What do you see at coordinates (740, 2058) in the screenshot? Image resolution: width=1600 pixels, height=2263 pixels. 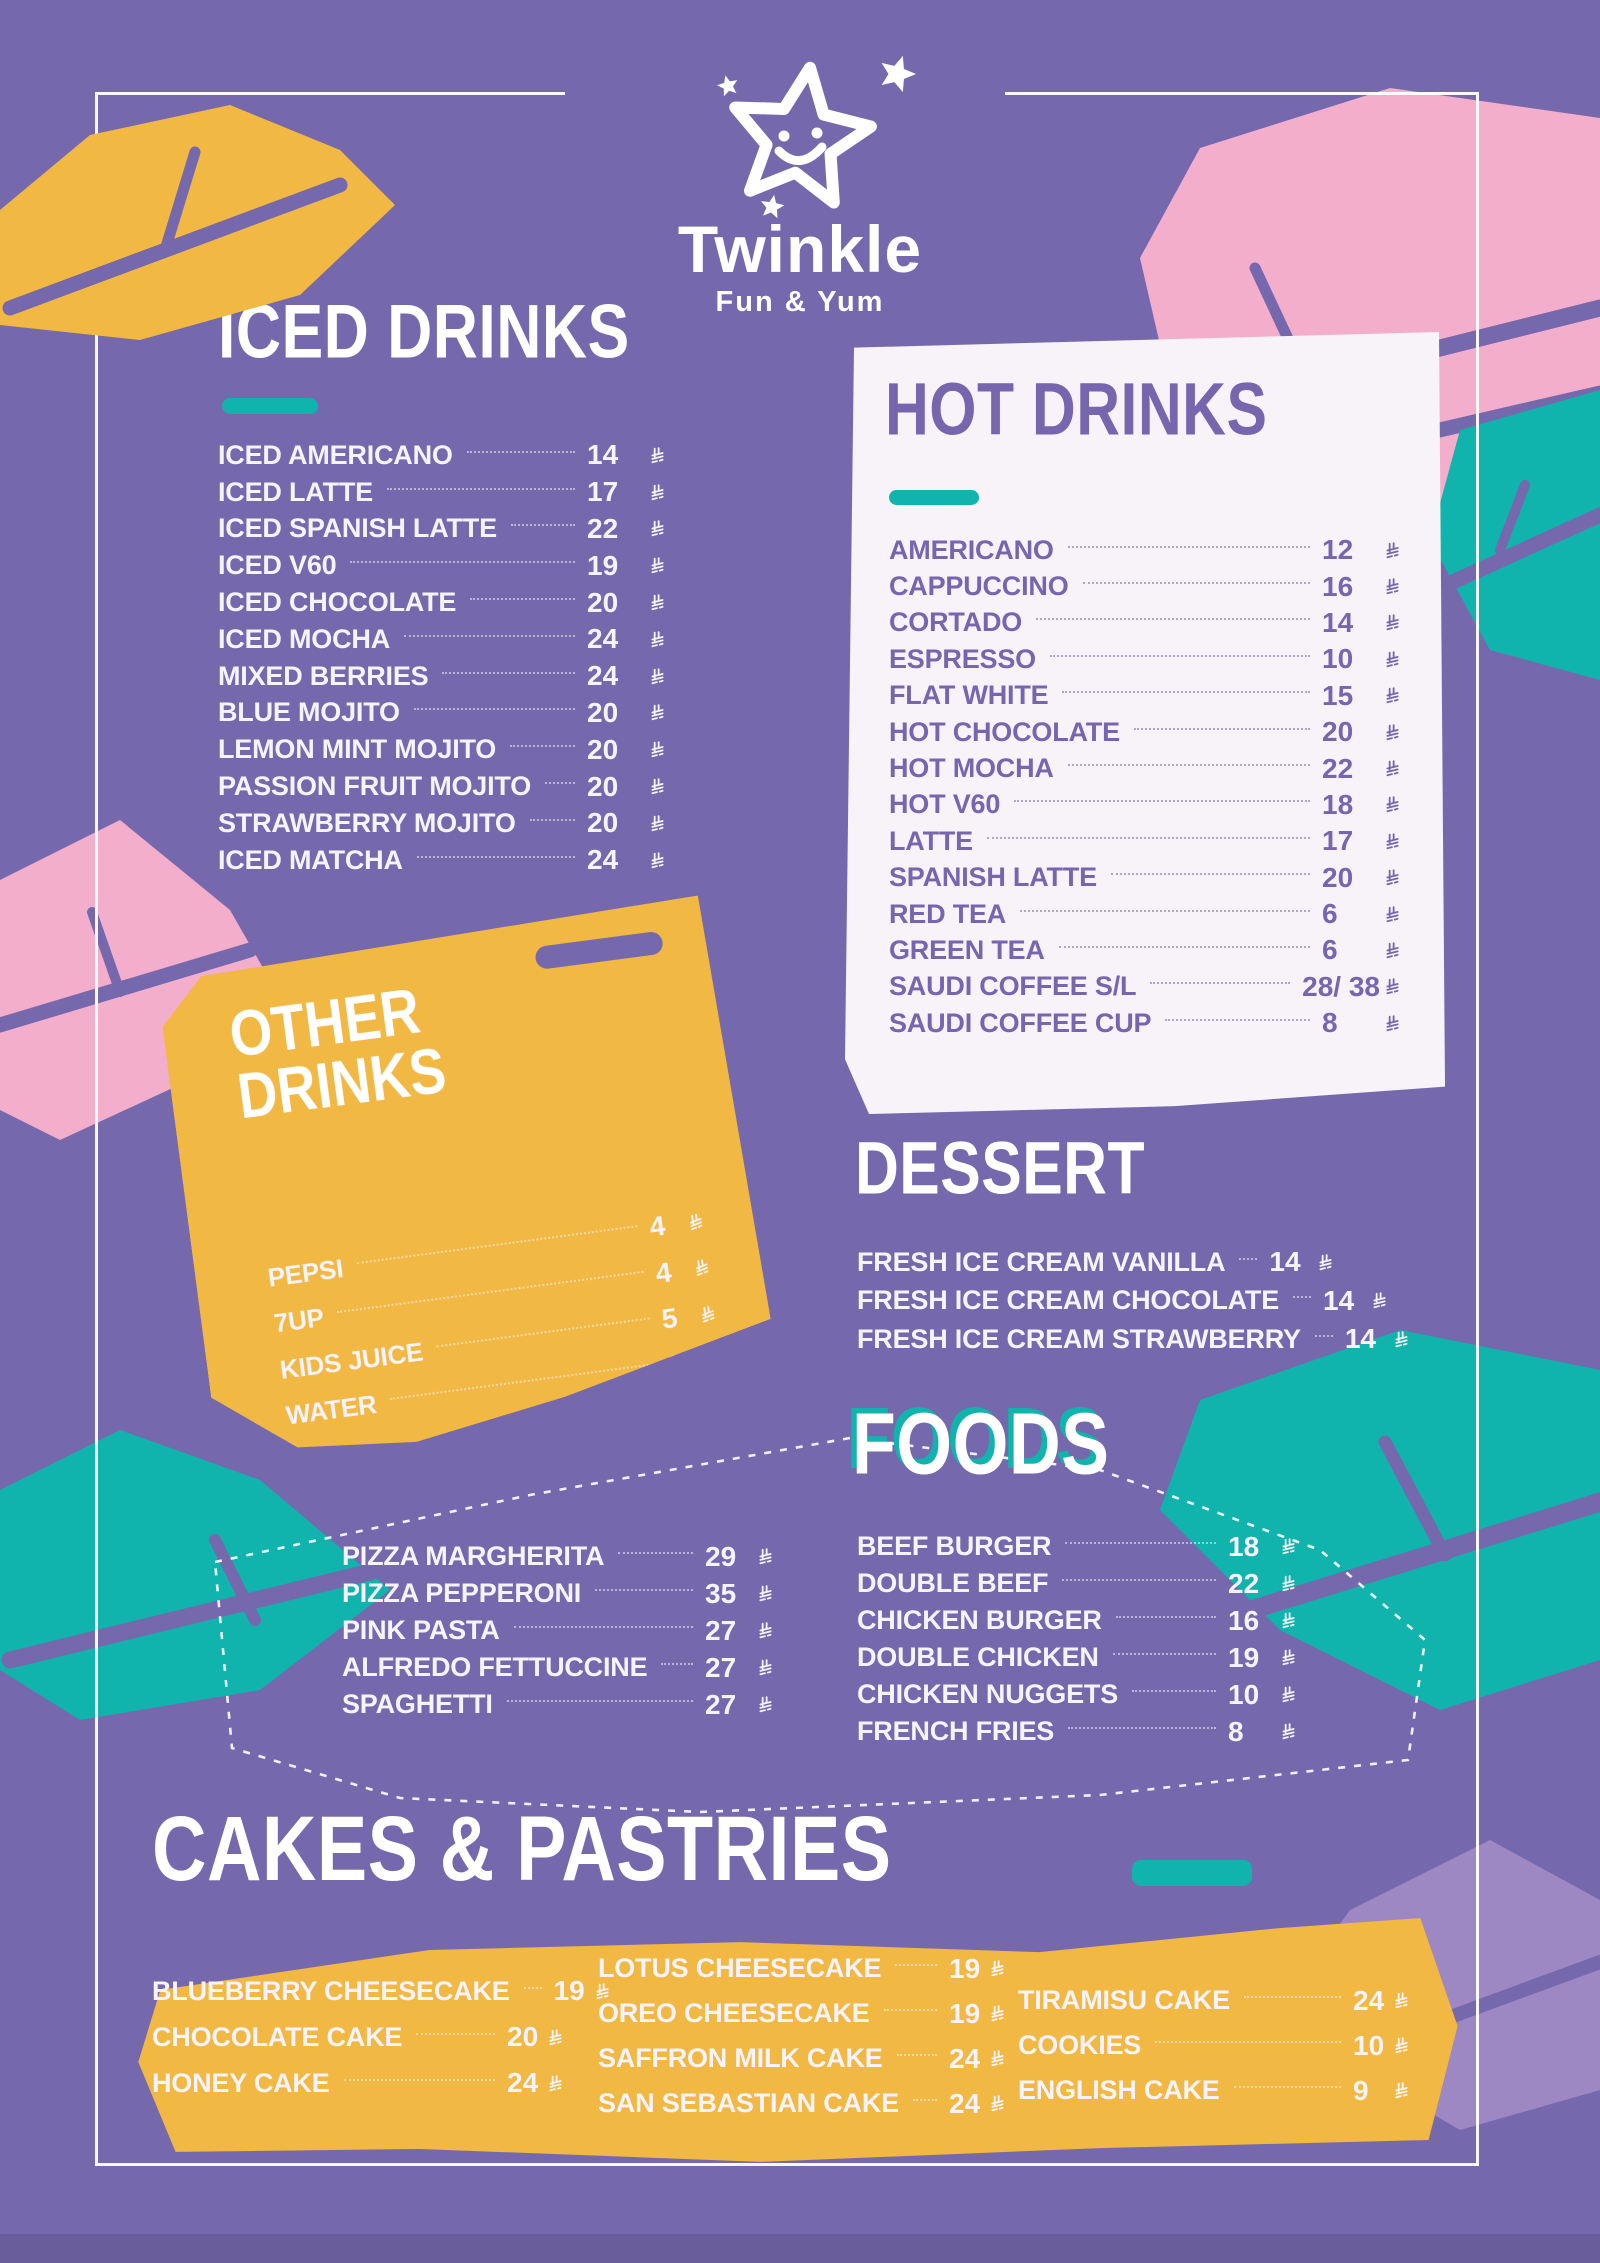 I see `item-name: SAFFRON MILK CAKE` at bounding box center [740, 2058].